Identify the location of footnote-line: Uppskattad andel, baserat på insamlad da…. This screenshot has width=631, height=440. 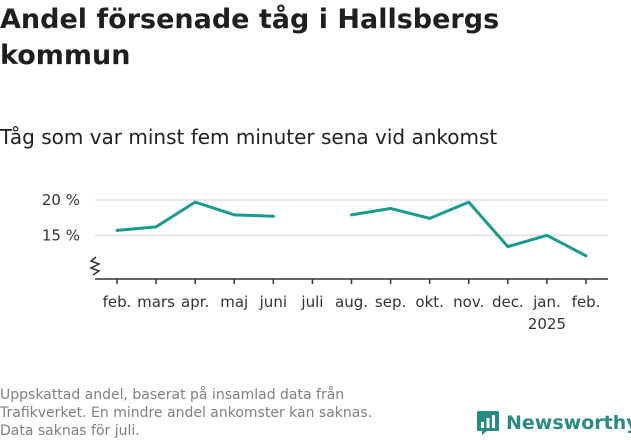
(220, 395).